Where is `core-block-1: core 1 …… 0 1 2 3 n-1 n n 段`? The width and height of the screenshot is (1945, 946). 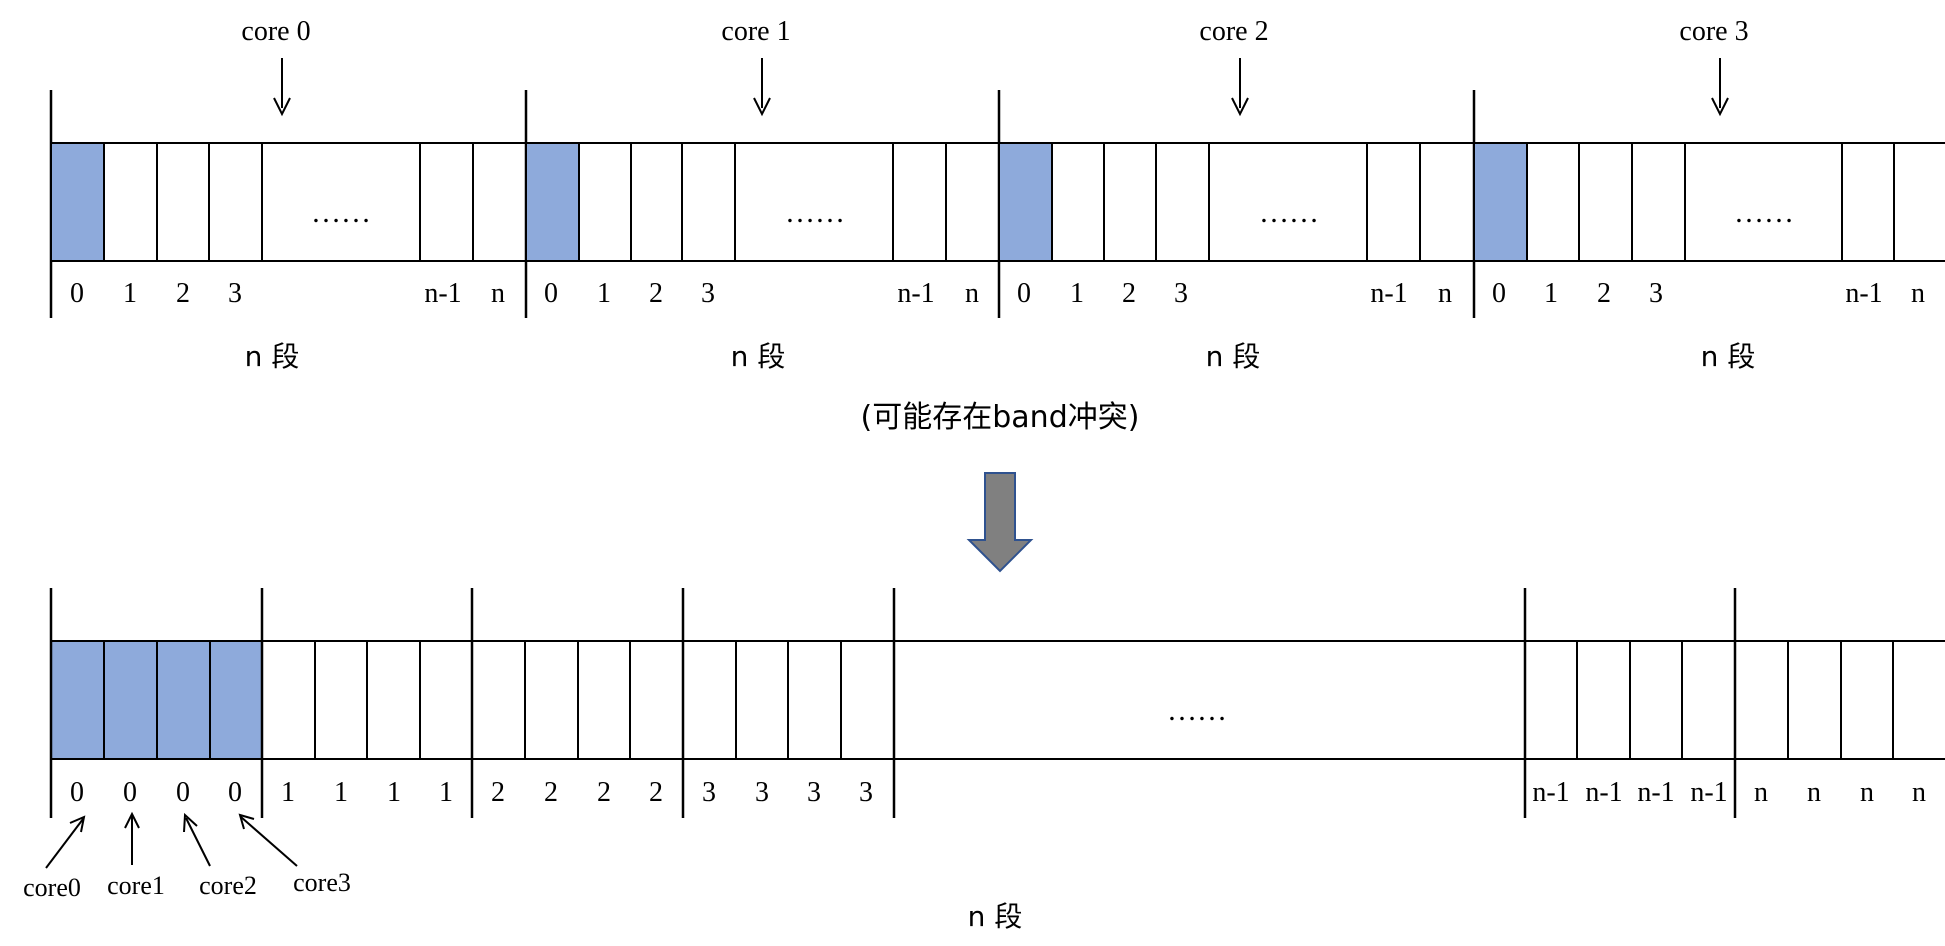 core-block-1: core 1 …… 0 1 2 3 n-1 n n 段 is located at coordinates (762, 194).